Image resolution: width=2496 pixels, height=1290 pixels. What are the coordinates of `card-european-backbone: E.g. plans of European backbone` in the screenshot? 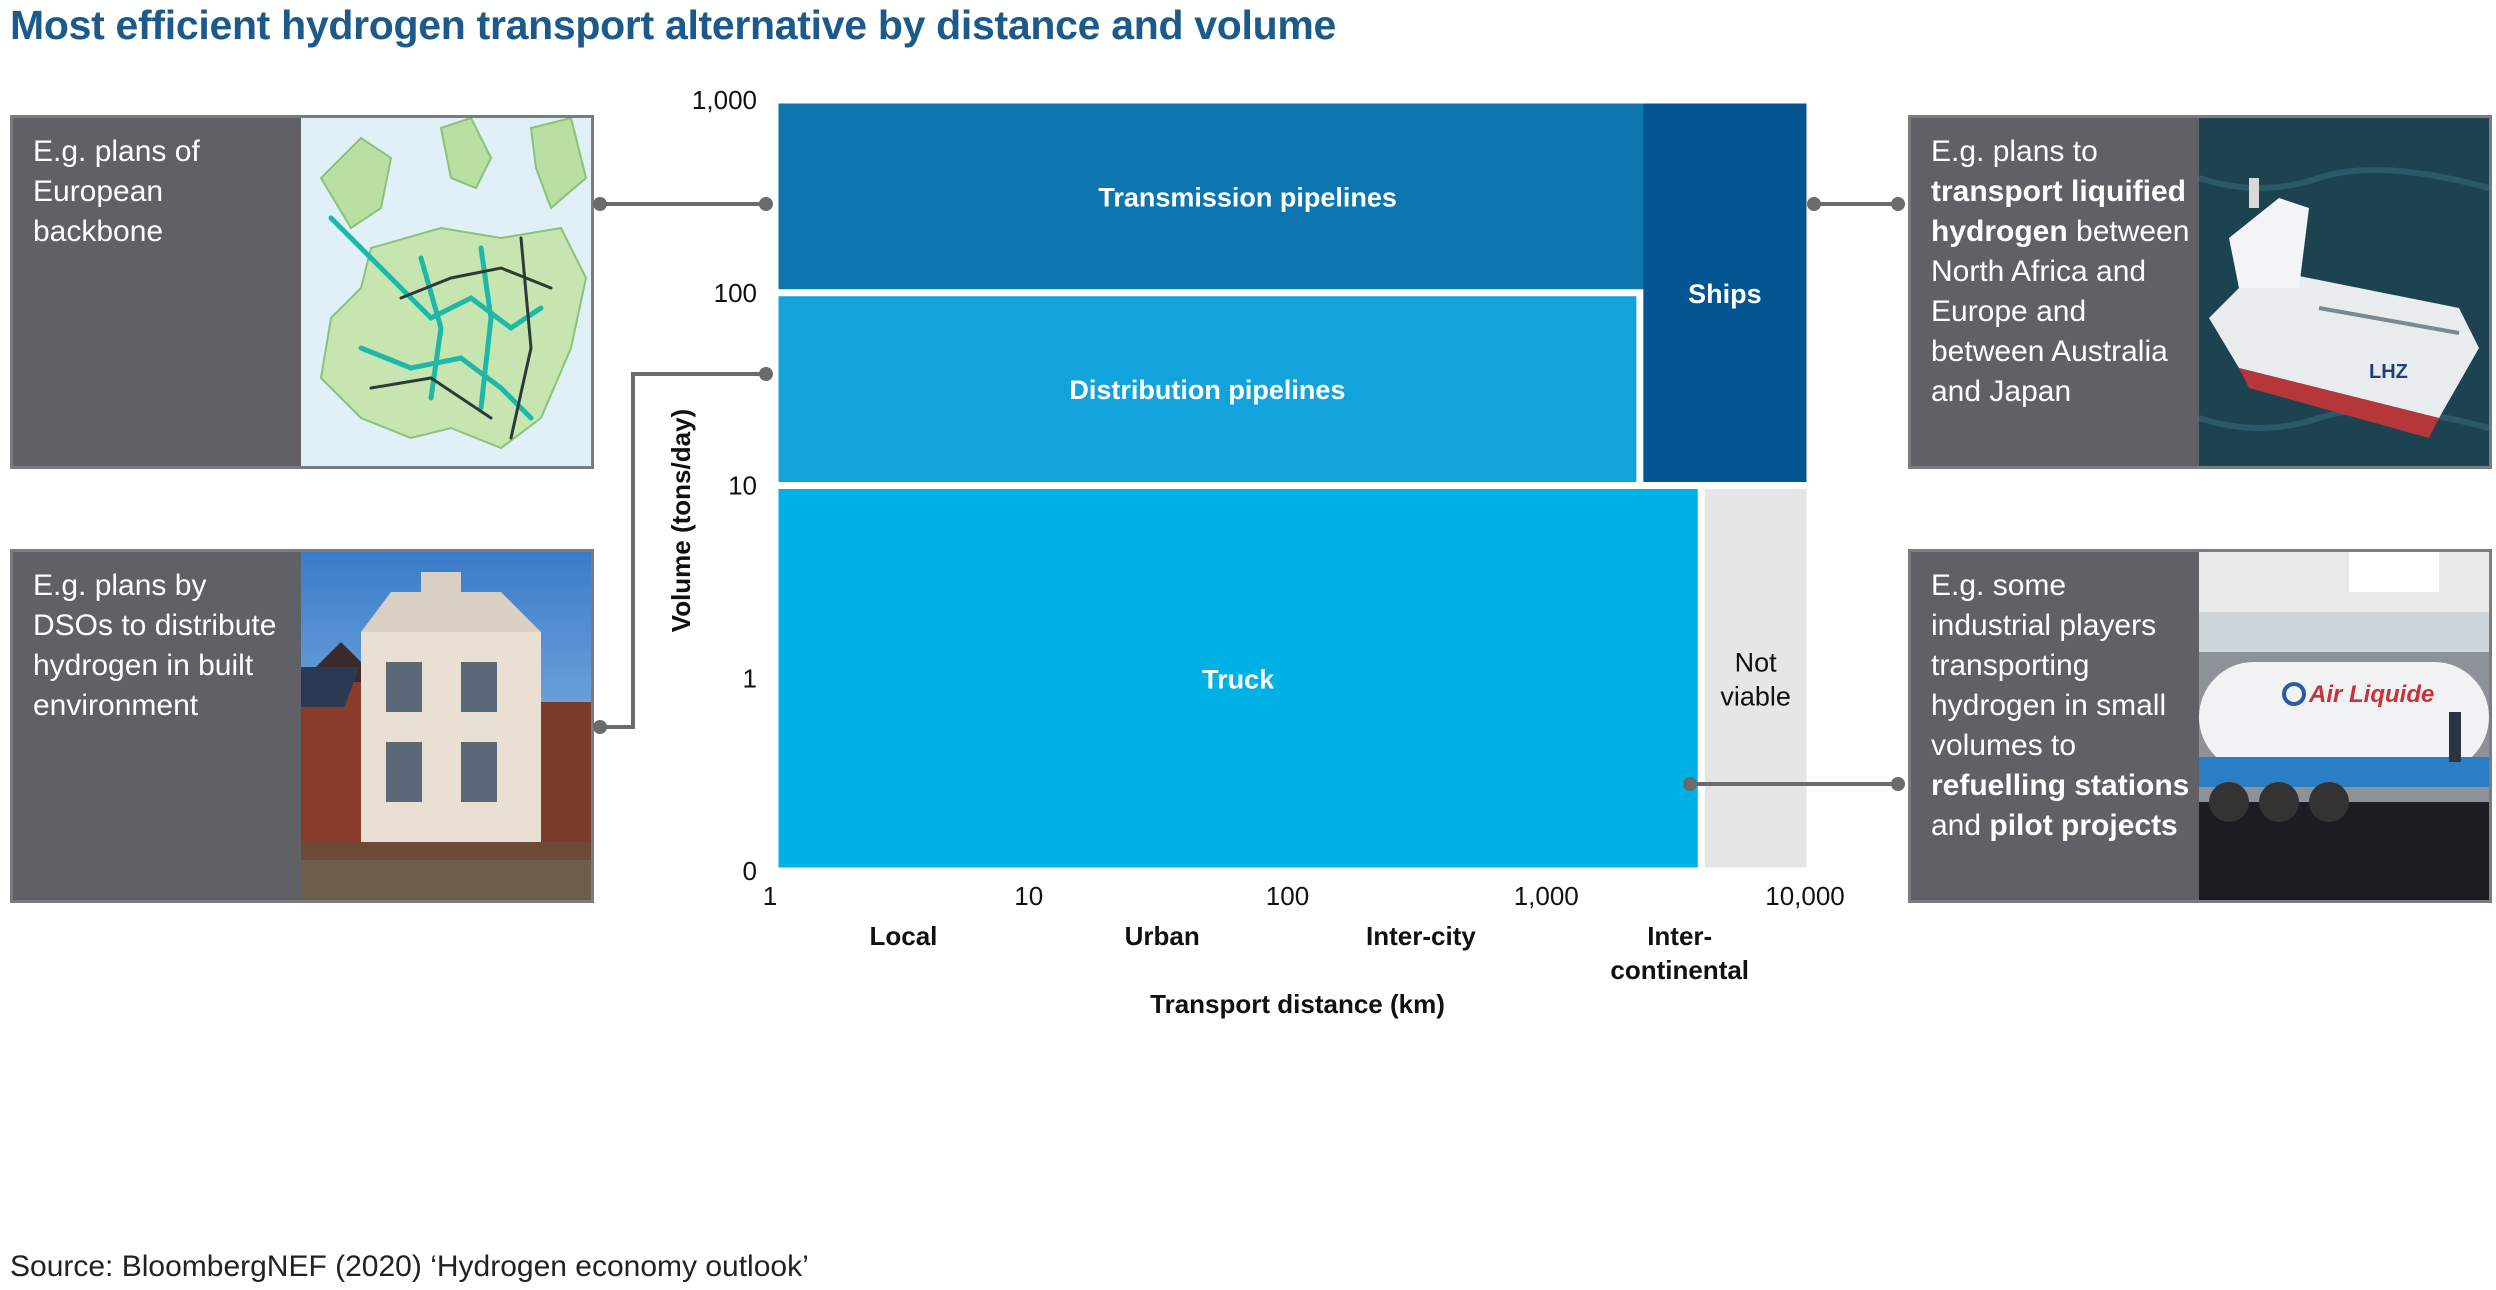 It's located at (302, 292).